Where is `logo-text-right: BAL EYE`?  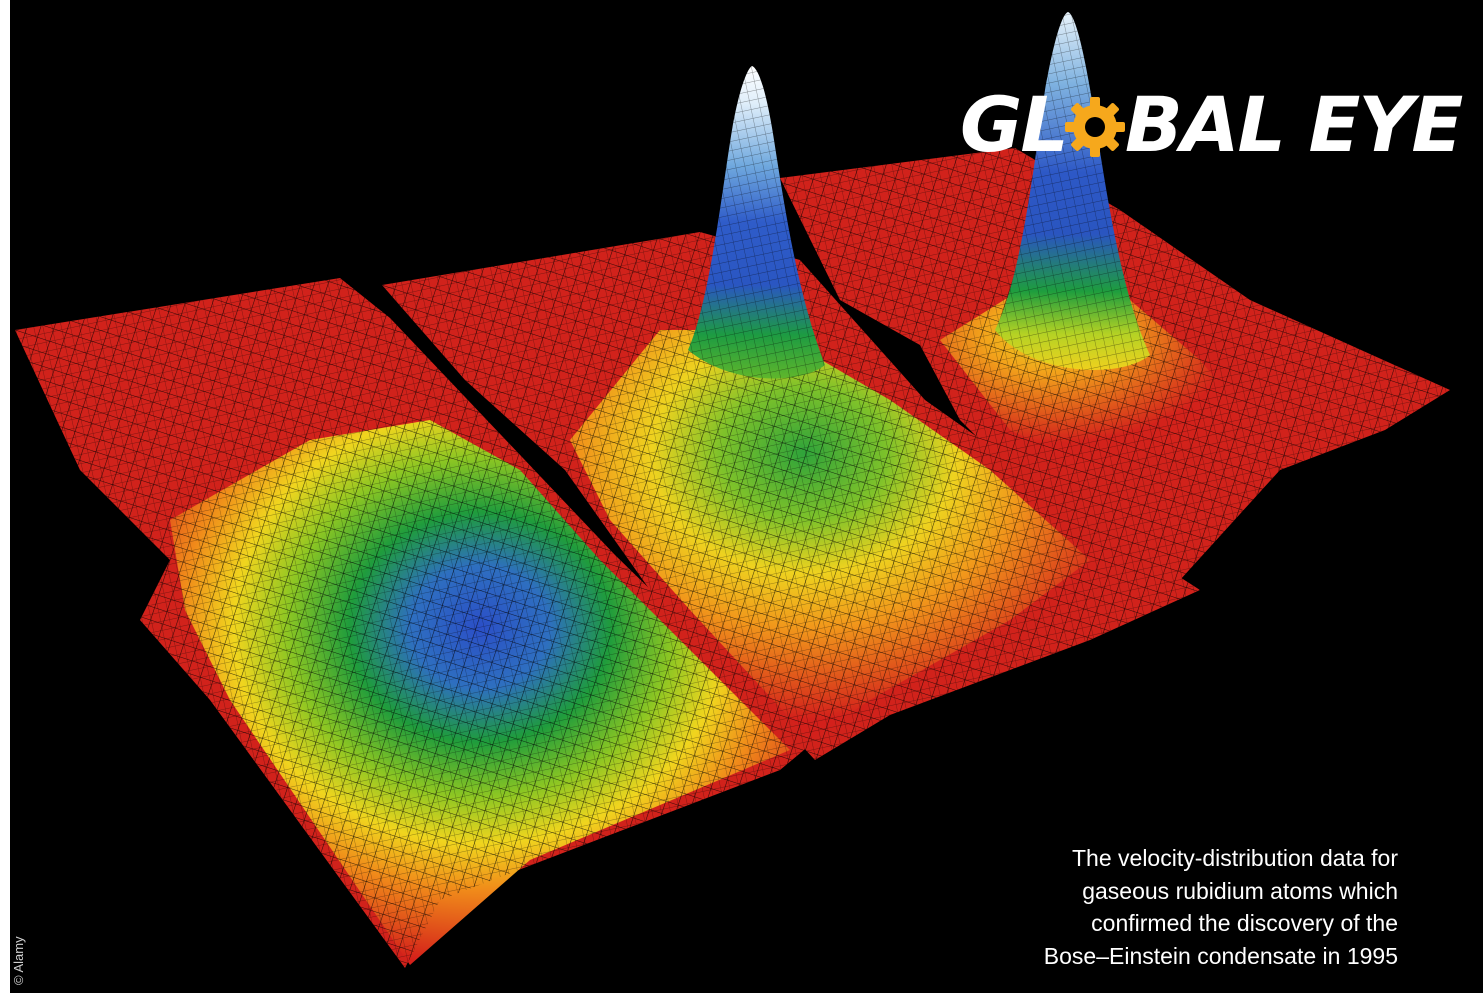
logo-text-right: BAL EYE is located at coordinates (1293, 124).